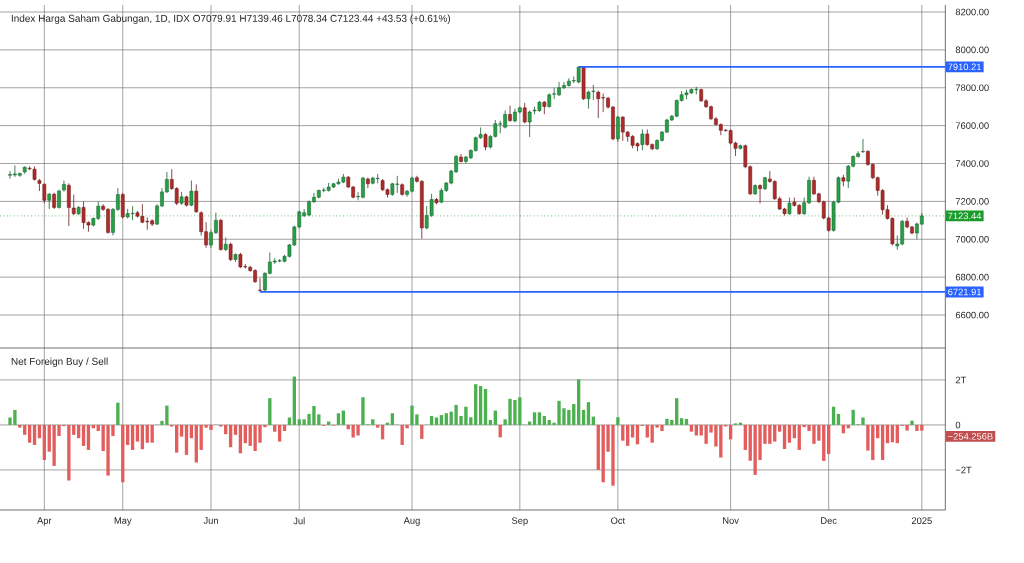 The width and height of the screenshot is (1024, 563). Describe the element at coordinates (972, 201) in the screenshot. I see `y-tick-label: 7200.00` at that location.